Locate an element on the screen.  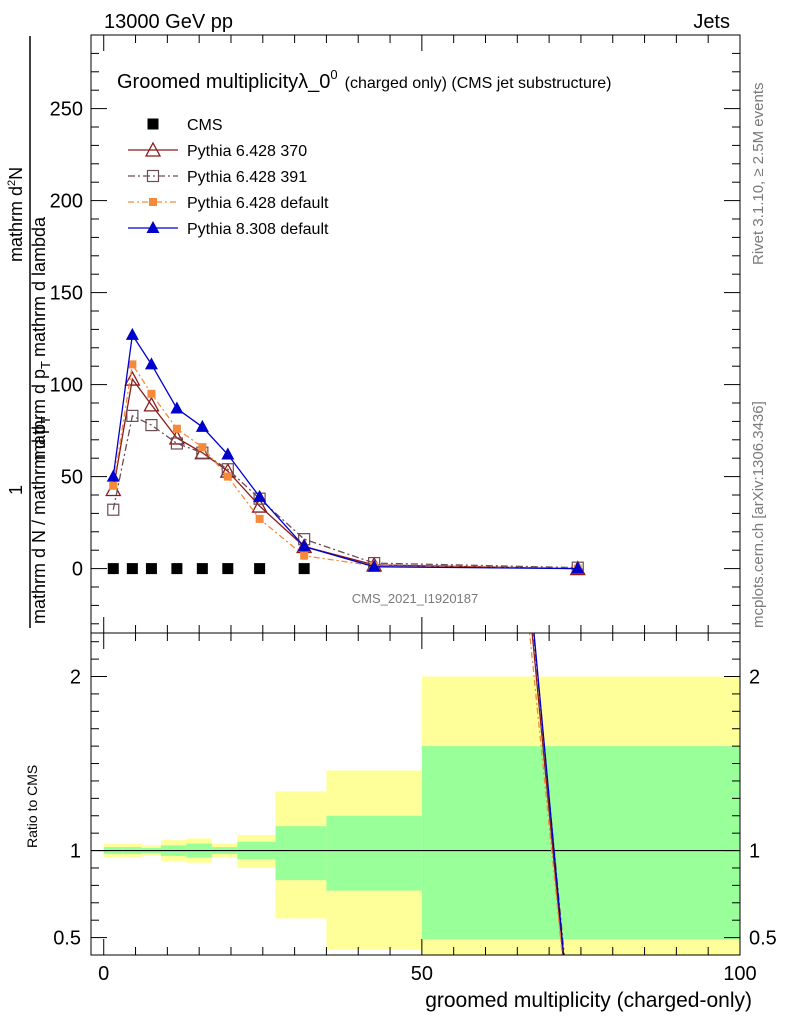
ylabel-numerator-rest-sub: T is located at coordinates (45, 365).